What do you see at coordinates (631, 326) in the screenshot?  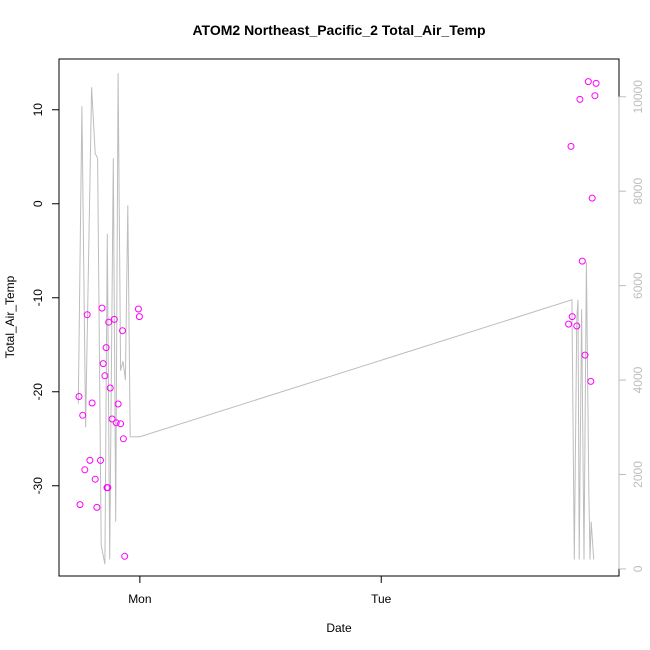 I see `y-axis-right: 0 2000 4000 6000 8000 10000` at bounding box center [631, 326].